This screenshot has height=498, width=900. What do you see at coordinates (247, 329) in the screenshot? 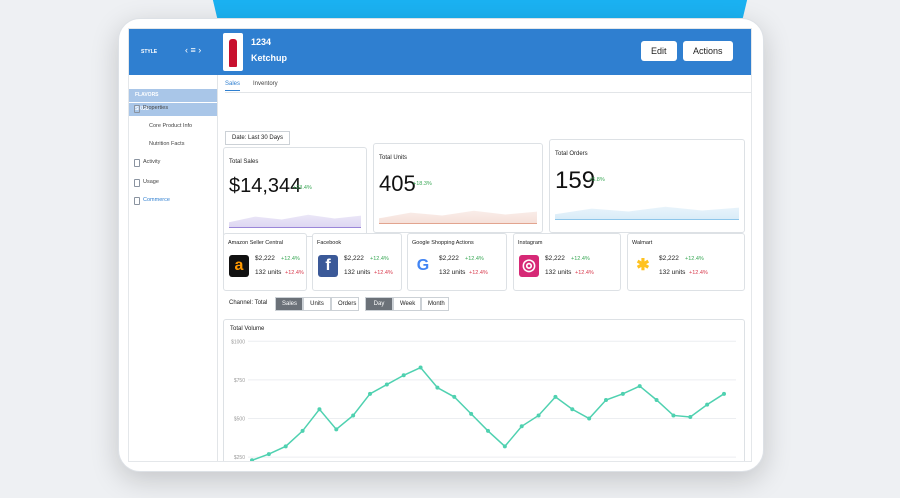
I see `chart-title: Total Volume` at bounding box center [247, 329].